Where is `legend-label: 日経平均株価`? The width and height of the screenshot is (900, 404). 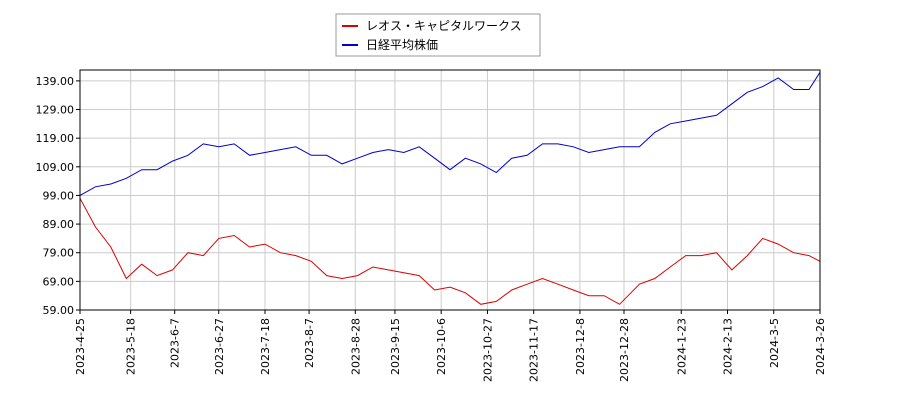
legend-label: 日経平均株価 is located at coordinates (402, 44).